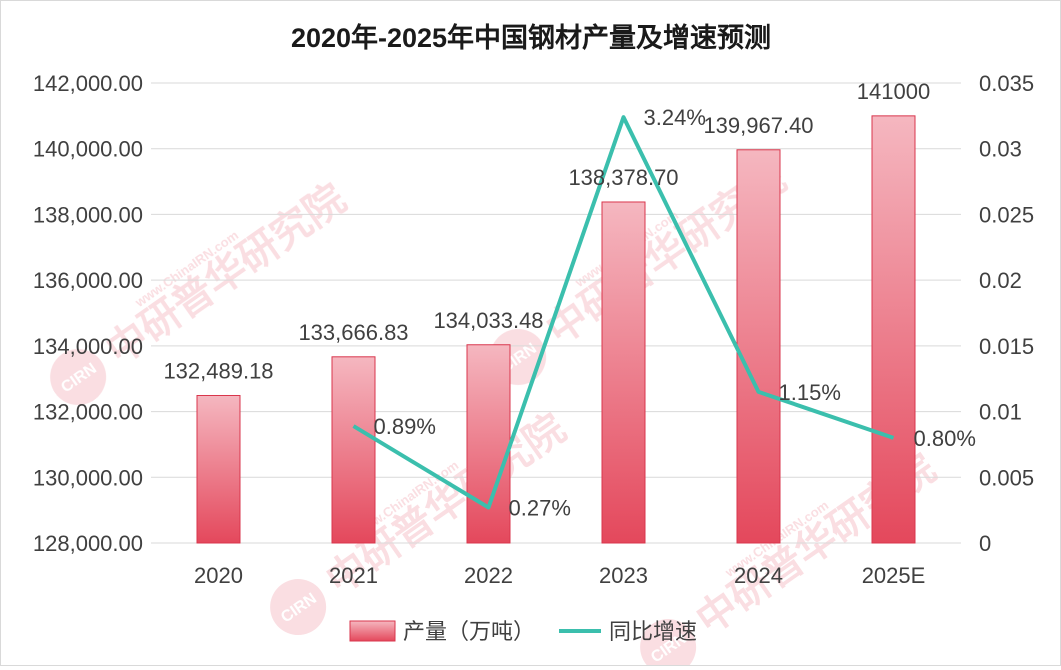  I want to click on legend-line-label: 同比增速, so click(653, 631).